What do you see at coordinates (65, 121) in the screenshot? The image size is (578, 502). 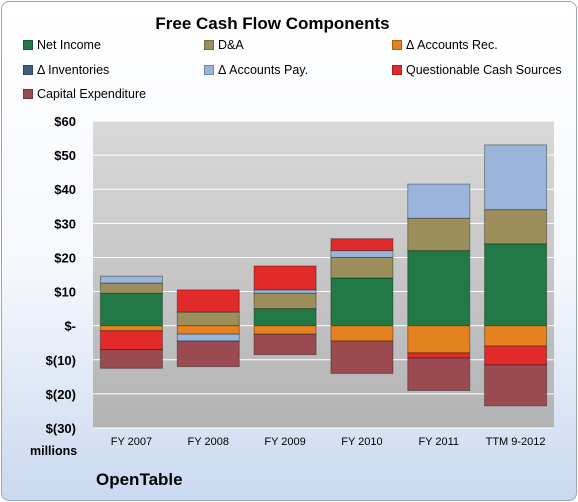 I see `y-tick-label: $60` at bounding box center [65, 121].